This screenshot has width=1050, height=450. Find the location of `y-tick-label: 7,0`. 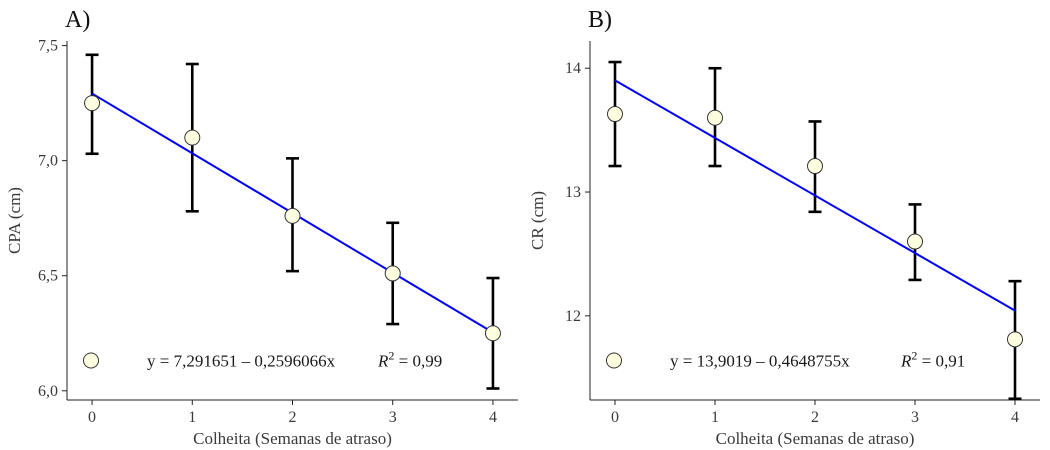

y-tick-label: 7,0 is located at coordinates (48, 161).